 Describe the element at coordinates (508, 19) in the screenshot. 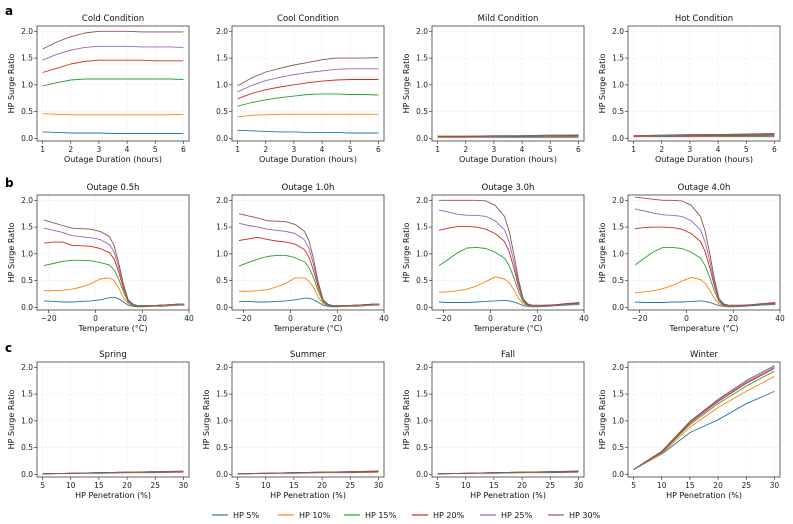

I see `panel-title: Mild Condition` at that location.